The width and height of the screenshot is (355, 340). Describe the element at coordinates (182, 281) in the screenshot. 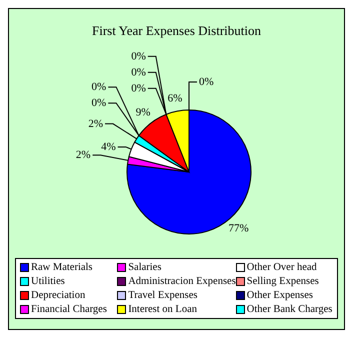

I see `legend-label: Administracion Expenses` at that location.